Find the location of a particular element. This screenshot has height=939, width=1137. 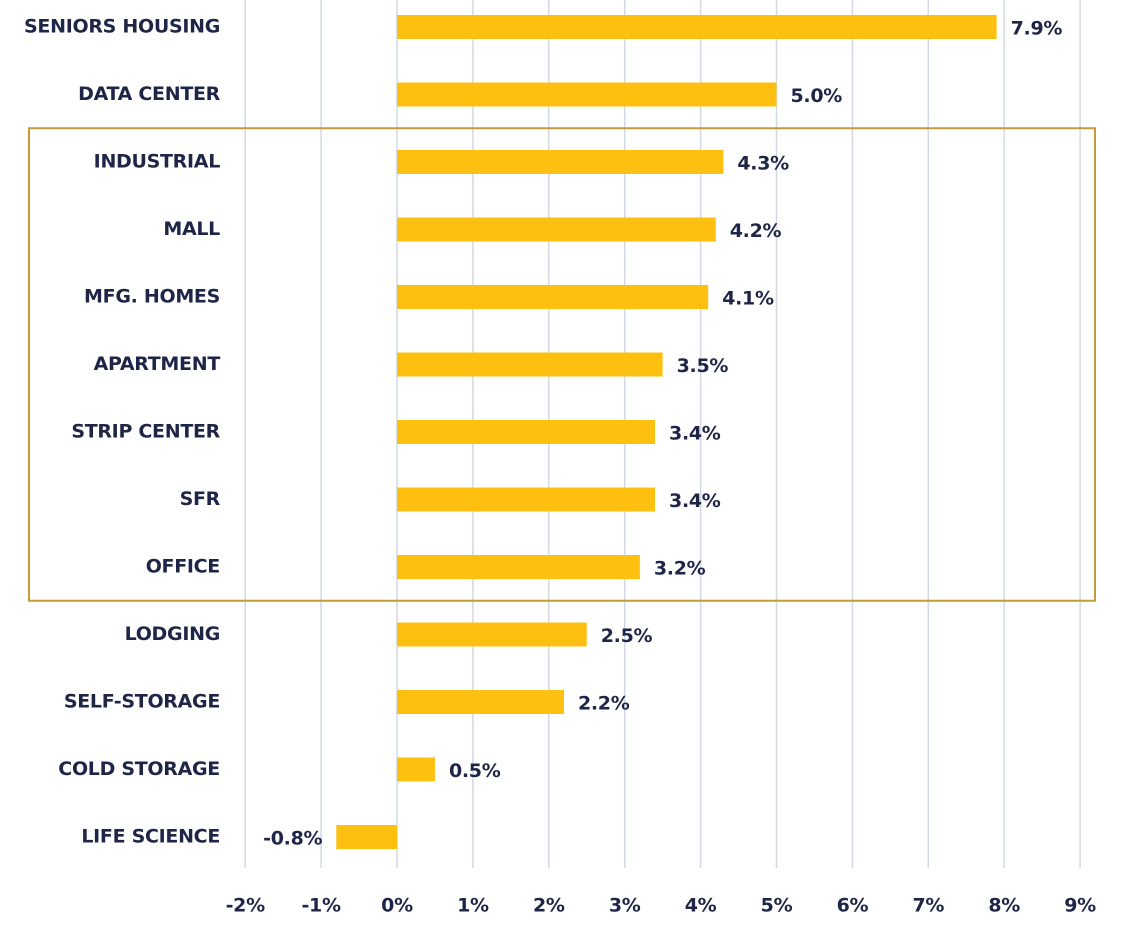

category-label: INDUSTRIAL is located at coordinates (157, 162).